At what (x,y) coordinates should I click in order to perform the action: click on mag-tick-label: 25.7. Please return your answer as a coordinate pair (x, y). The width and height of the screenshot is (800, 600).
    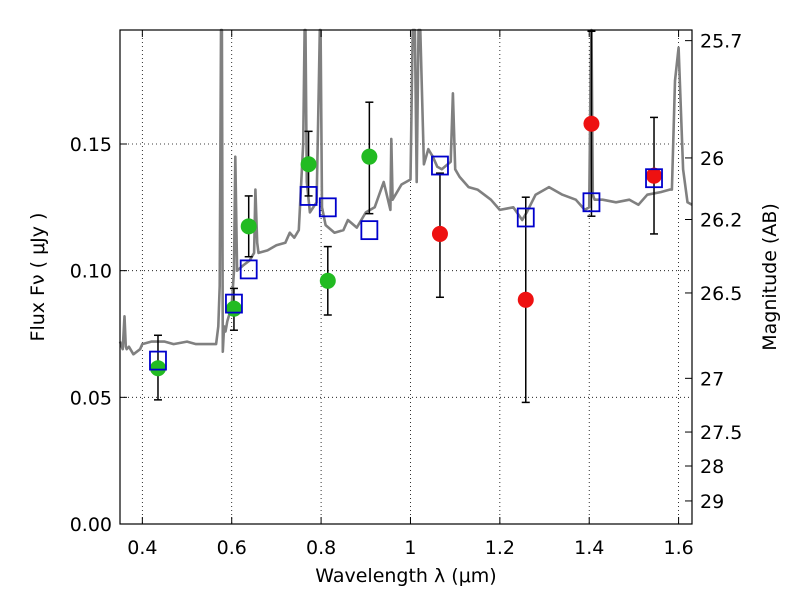
    Looking at the image, I should click on (721, 42).